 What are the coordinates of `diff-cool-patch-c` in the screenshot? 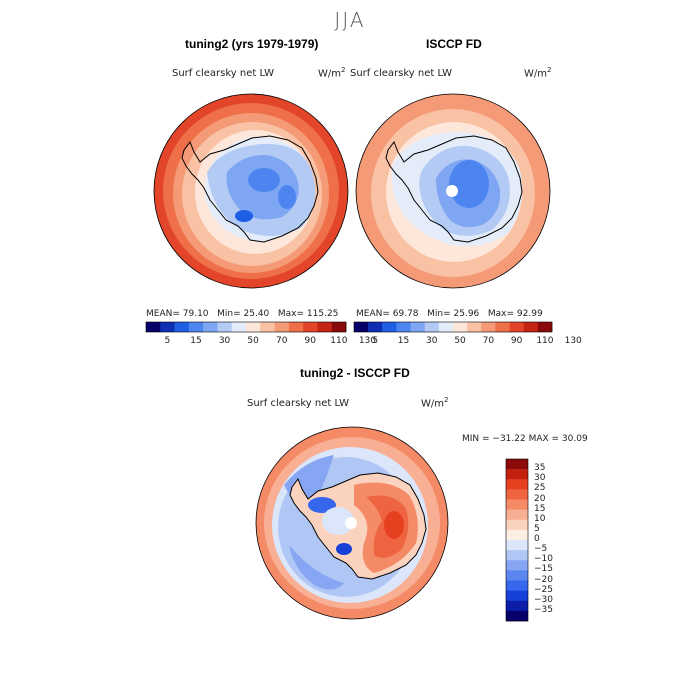 It's located at (338, 521).